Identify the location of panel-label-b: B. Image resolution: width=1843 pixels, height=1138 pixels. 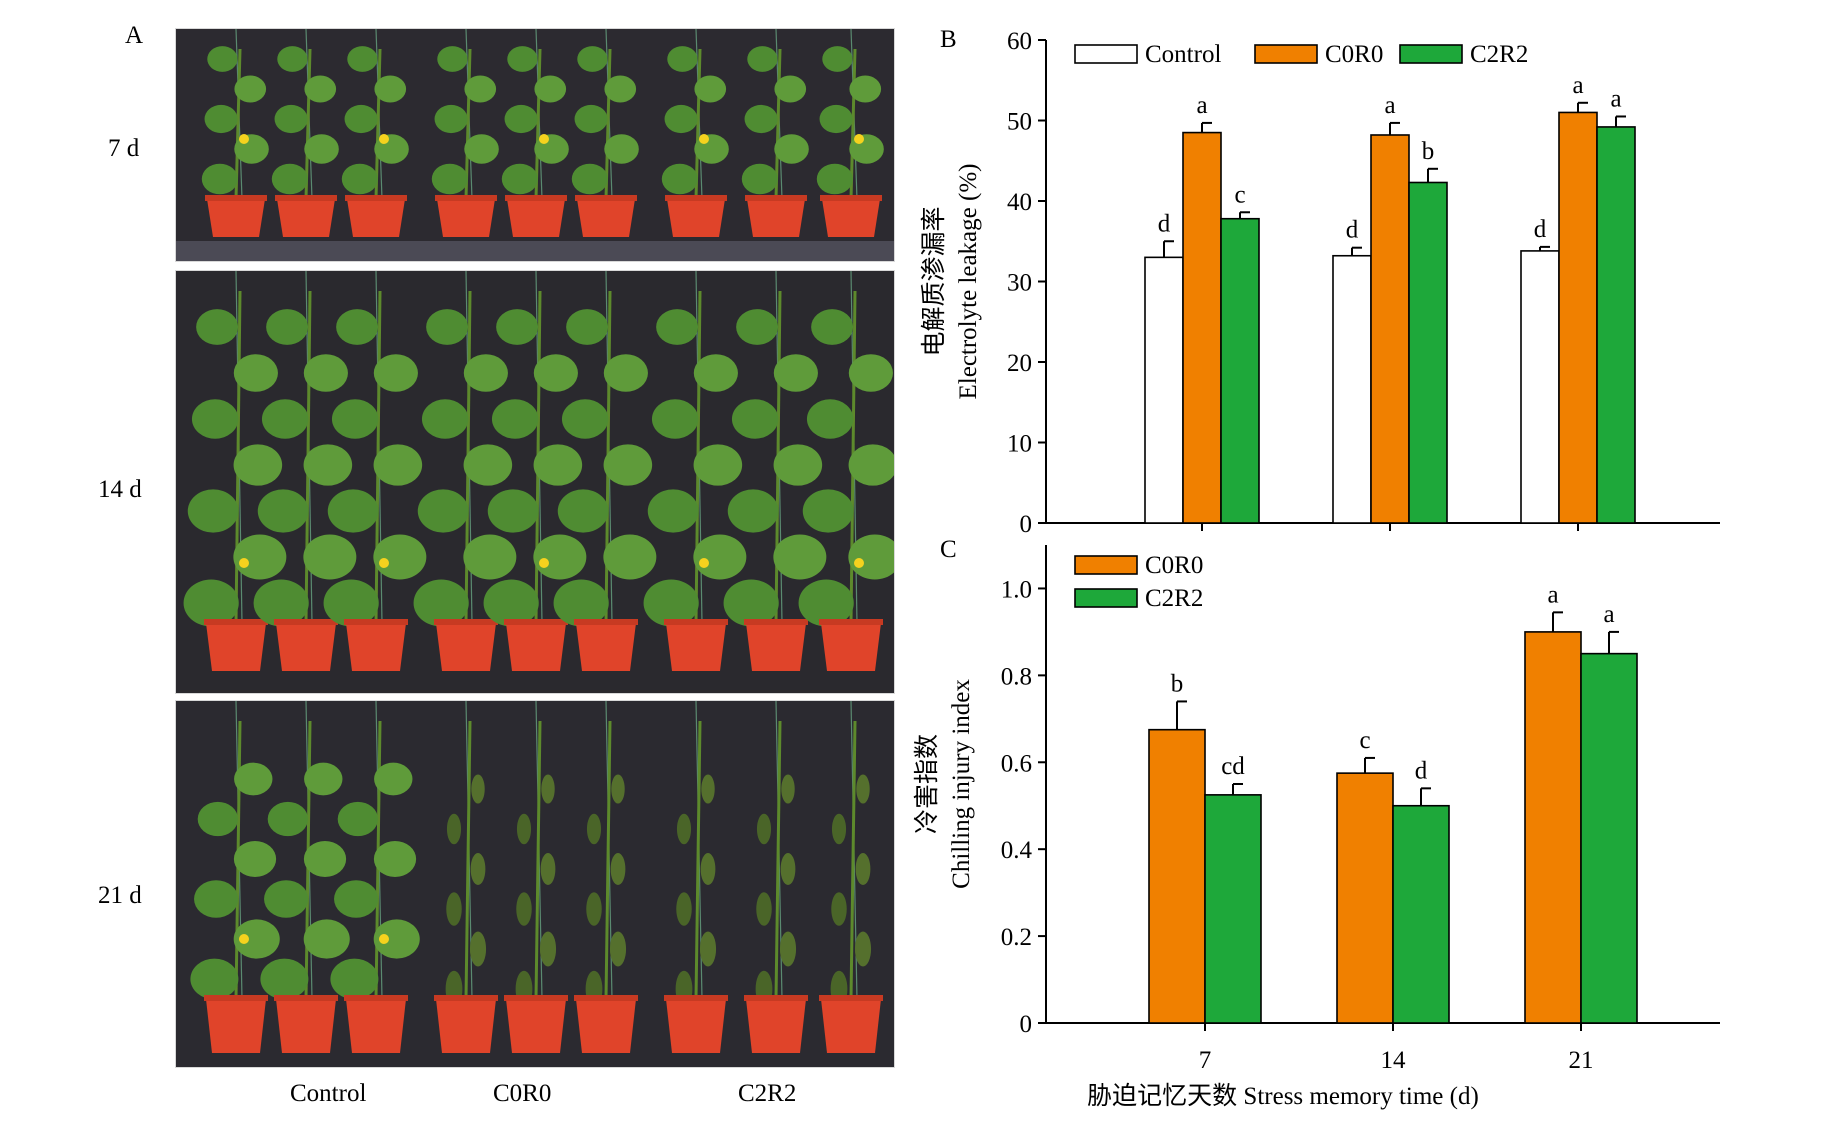
(948, 39).